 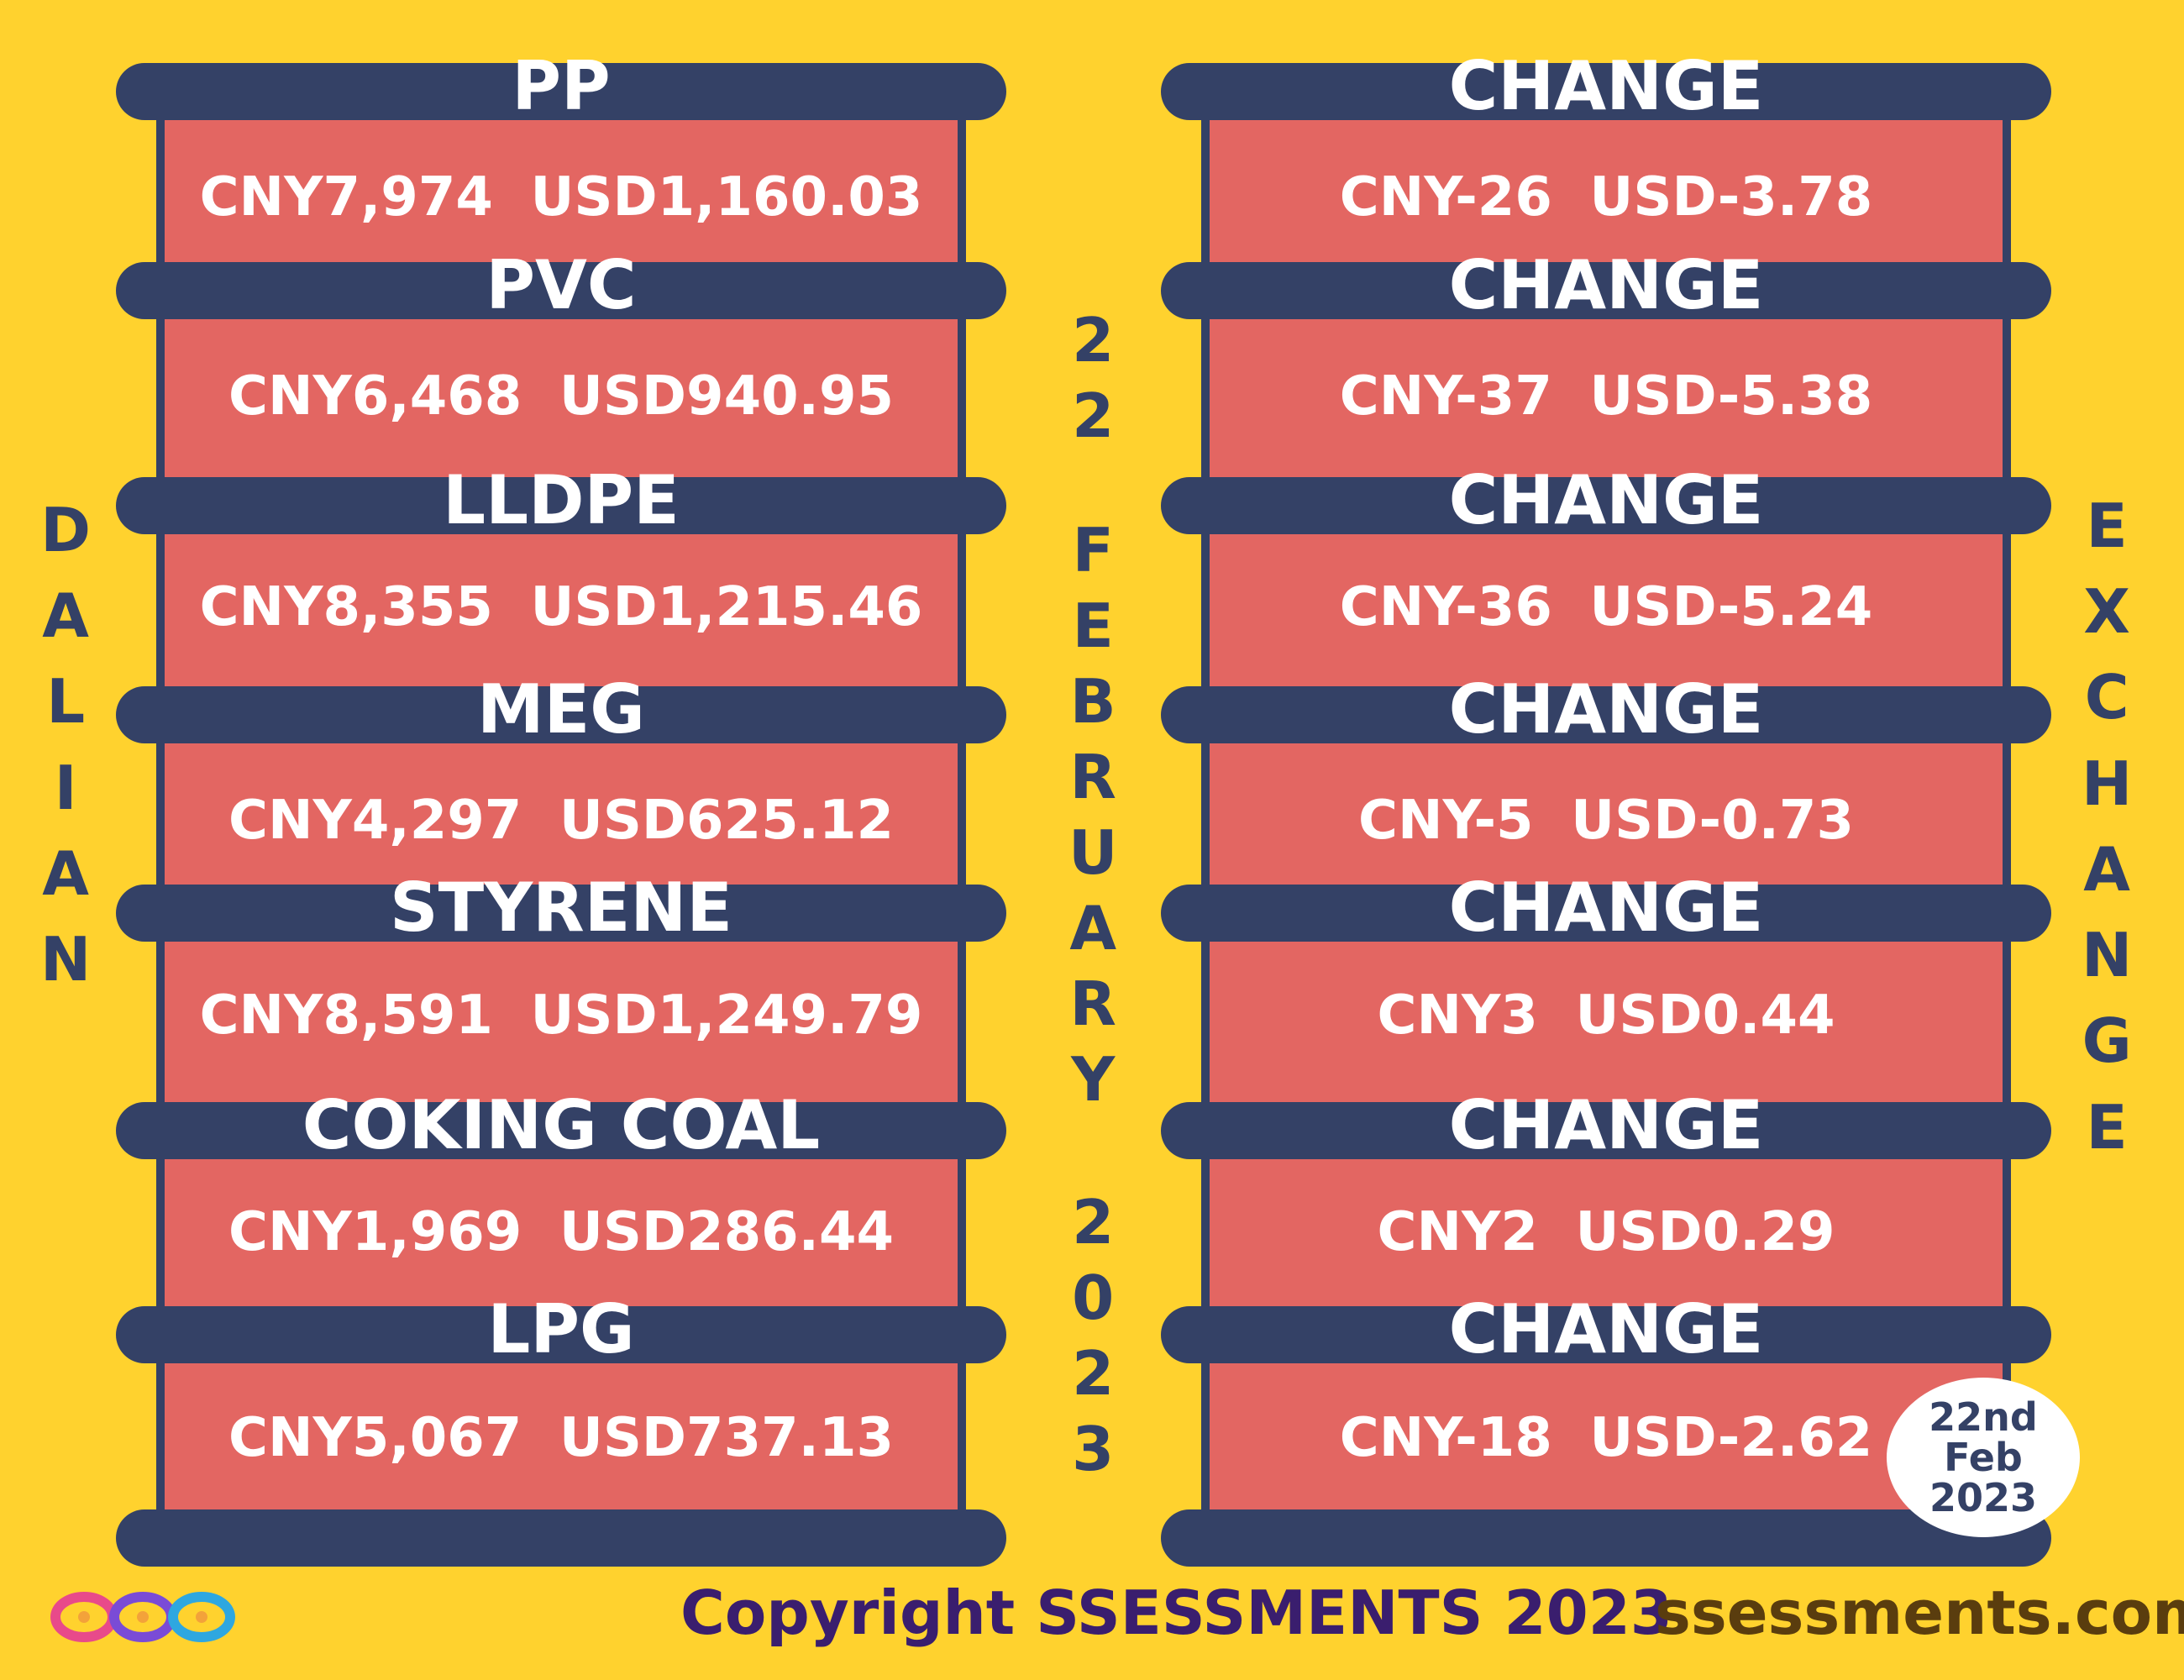 What do you see at coordinates (561, 197) in the screenshot?
I see `product-price-value: CNY7,974 USD1,160.03` at bounding box center [561, 197].